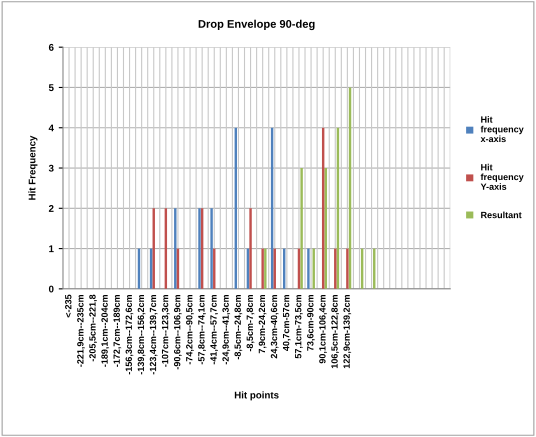 The height and width of the screenshot is (437, 536). Describe the element at coordinates (323, 329) in the screenshot. I see `x-tick-label: 90,1cm-106,4cm` at that location.